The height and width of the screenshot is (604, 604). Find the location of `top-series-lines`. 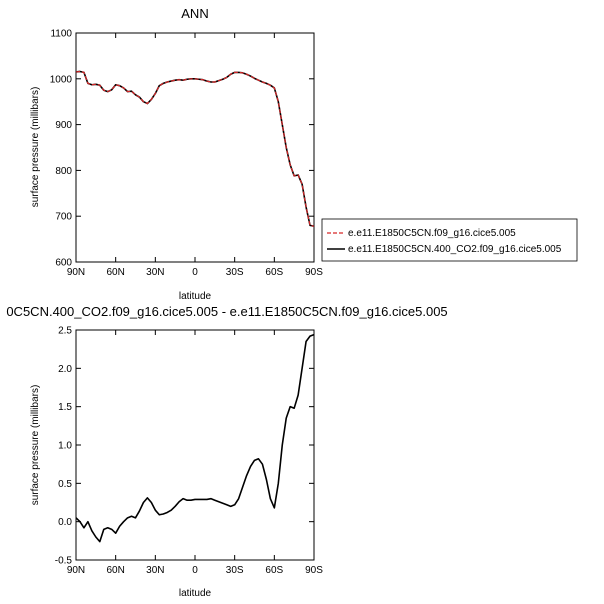

top-series-lines is located at coordinates (195, 149).